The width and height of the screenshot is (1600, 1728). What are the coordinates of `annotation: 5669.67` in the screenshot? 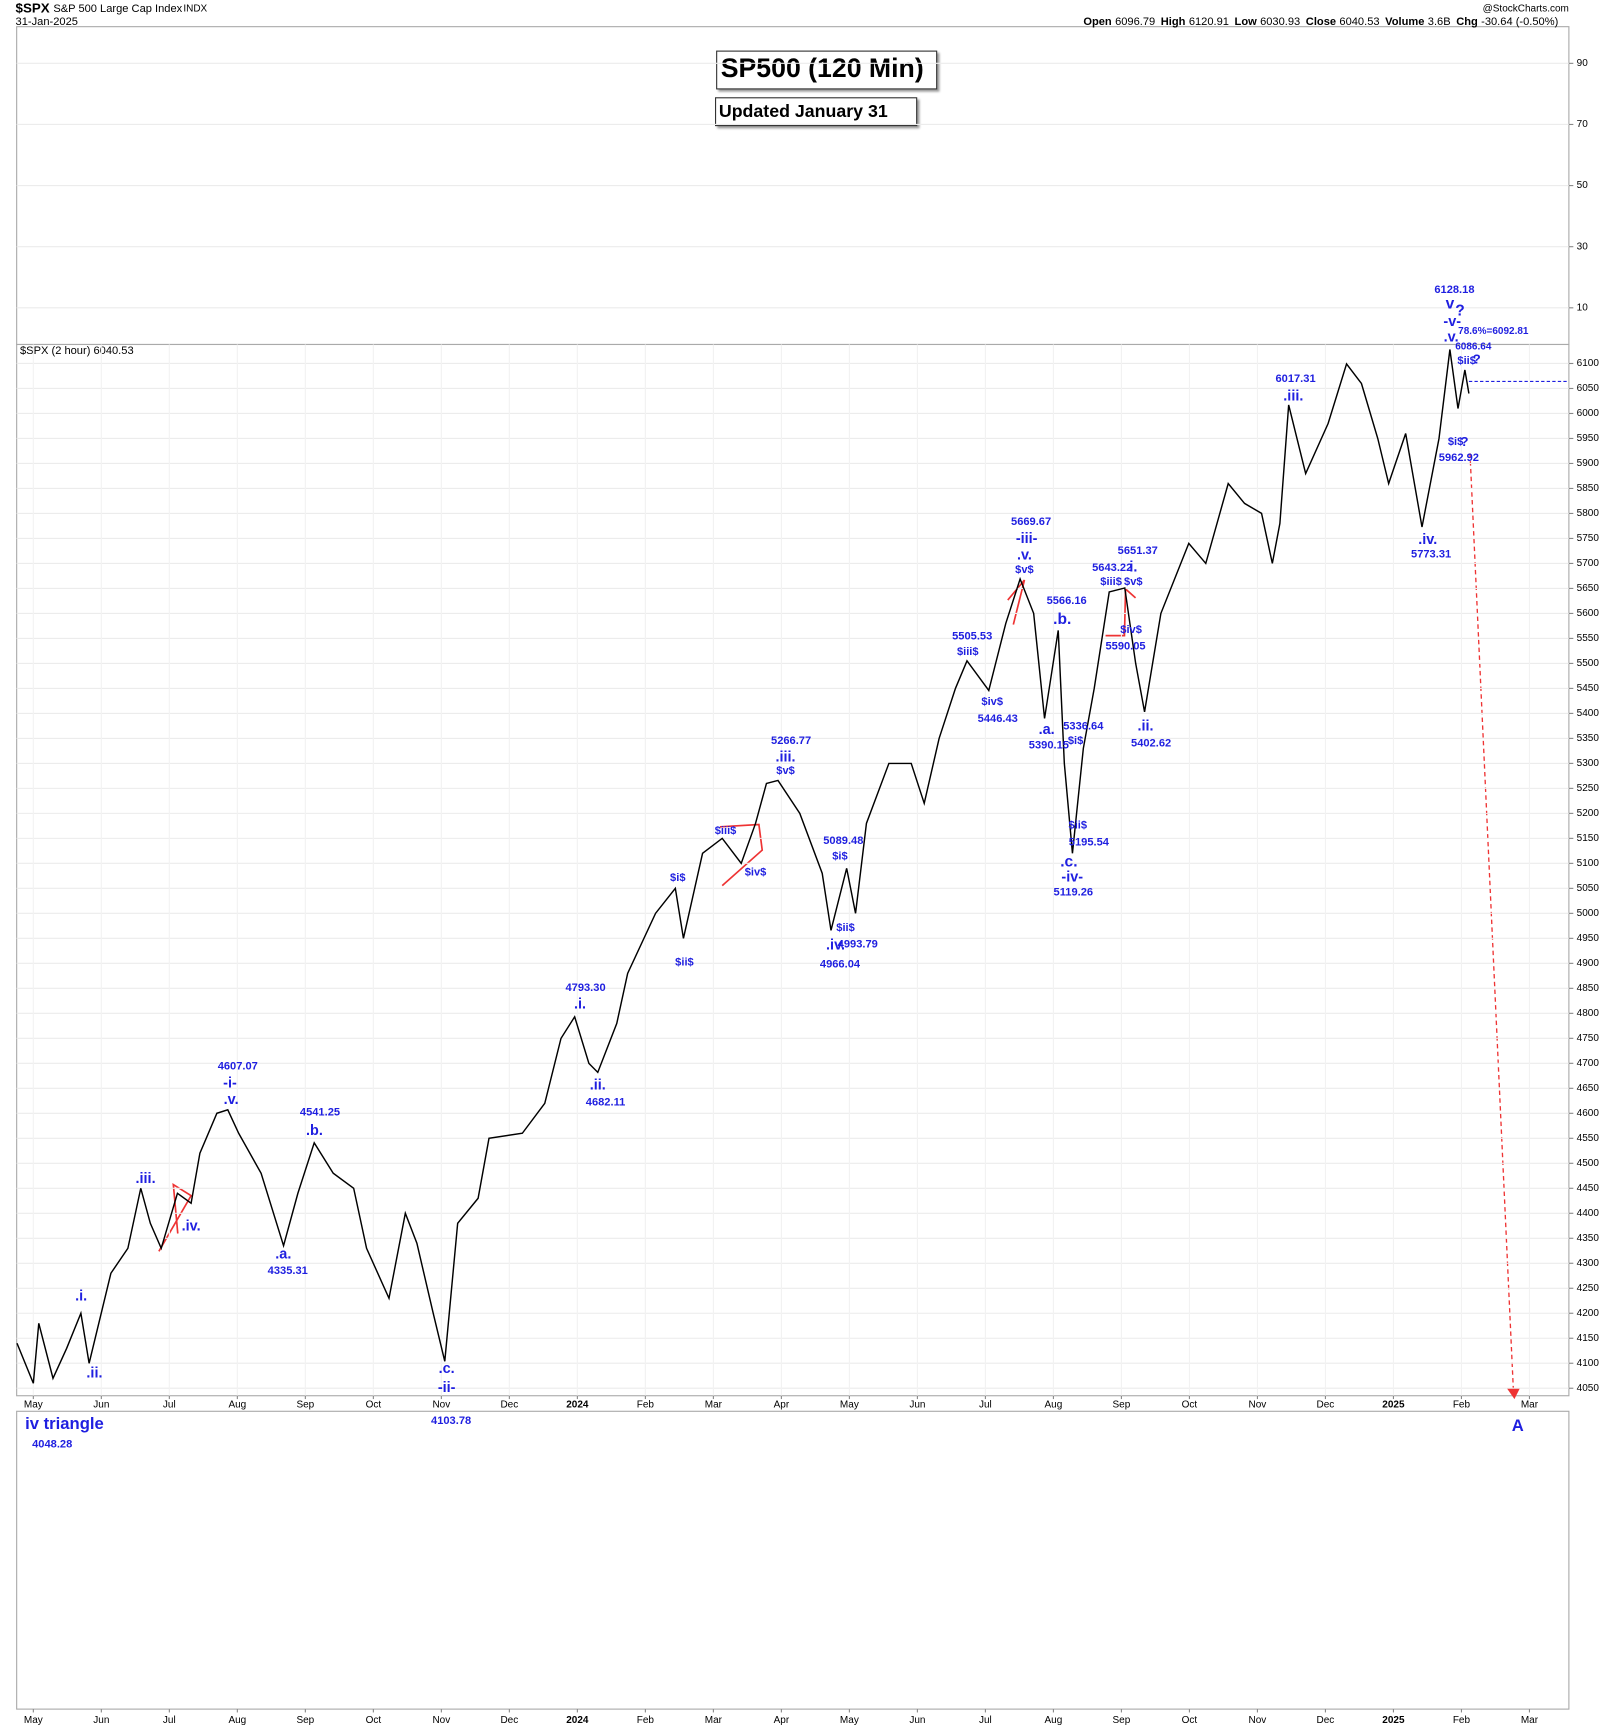 It's located at (1031, 522).